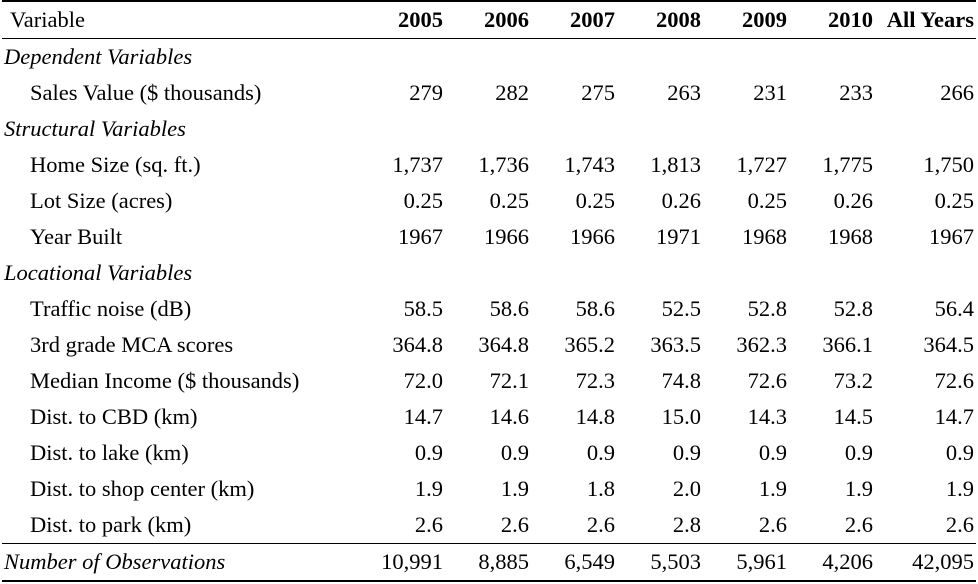 The width and height of the screenshot is (978, 584). I want to click on cell-2008: 1,813, so click(675, 164).